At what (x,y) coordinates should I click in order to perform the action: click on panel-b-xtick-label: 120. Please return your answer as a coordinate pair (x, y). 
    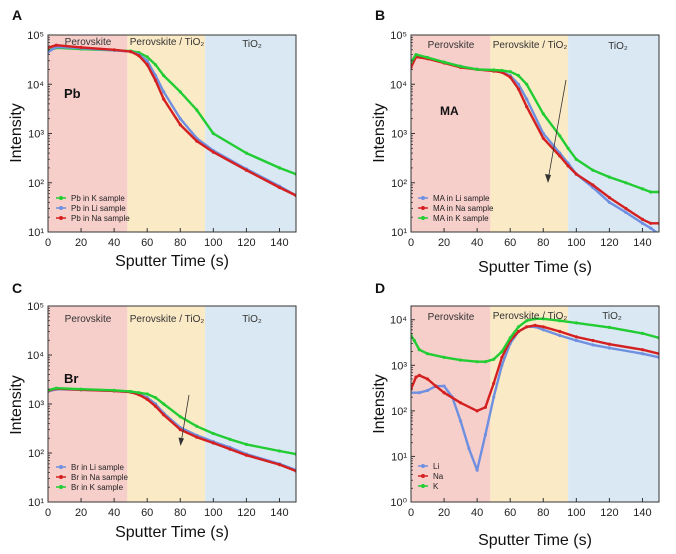
    Looking at the image, I should click on (609, 243).